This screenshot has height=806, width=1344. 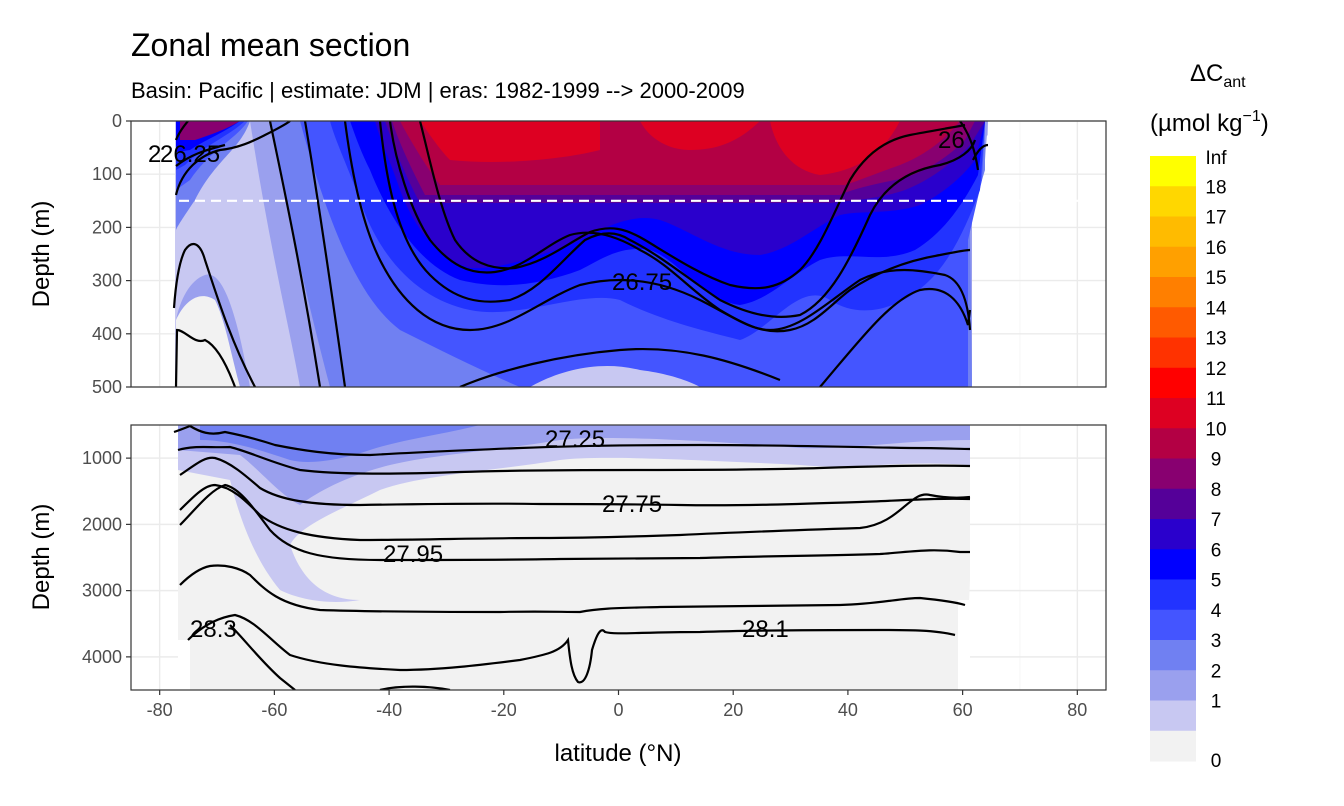 What do you see at coordinates (154, 154) in the screenshot?
I see `contour-label-upper-4: 2` at bounding box center [154, 154].